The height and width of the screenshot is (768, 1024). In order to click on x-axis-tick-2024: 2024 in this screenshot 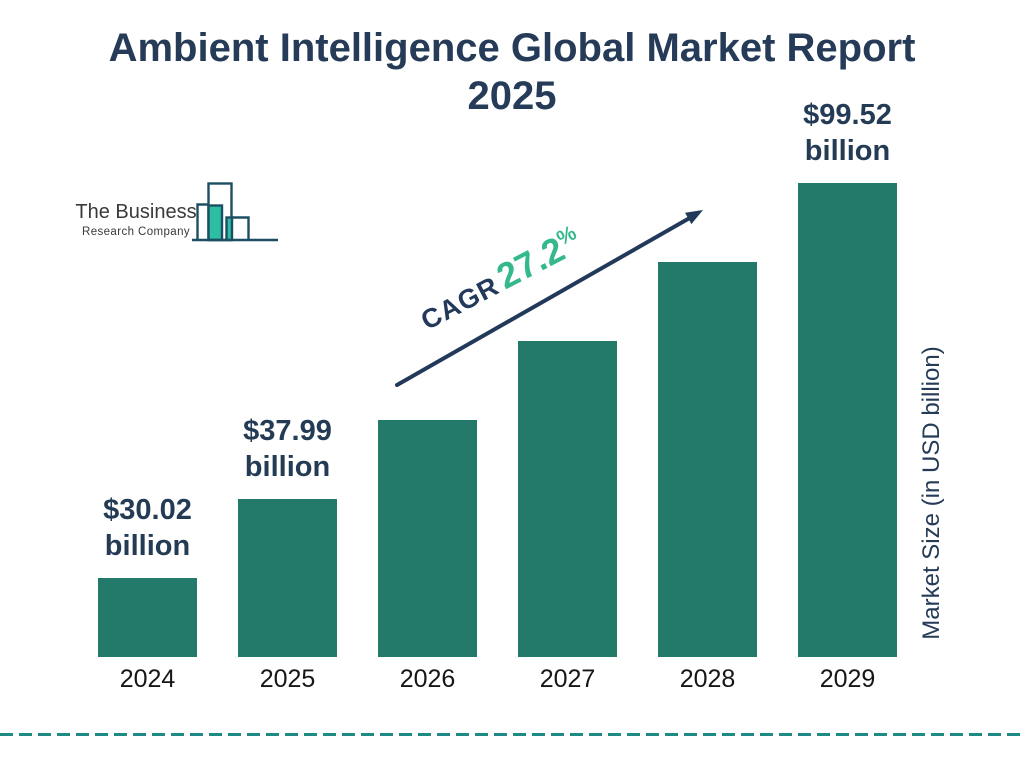, I will do `click(147, 679)`.